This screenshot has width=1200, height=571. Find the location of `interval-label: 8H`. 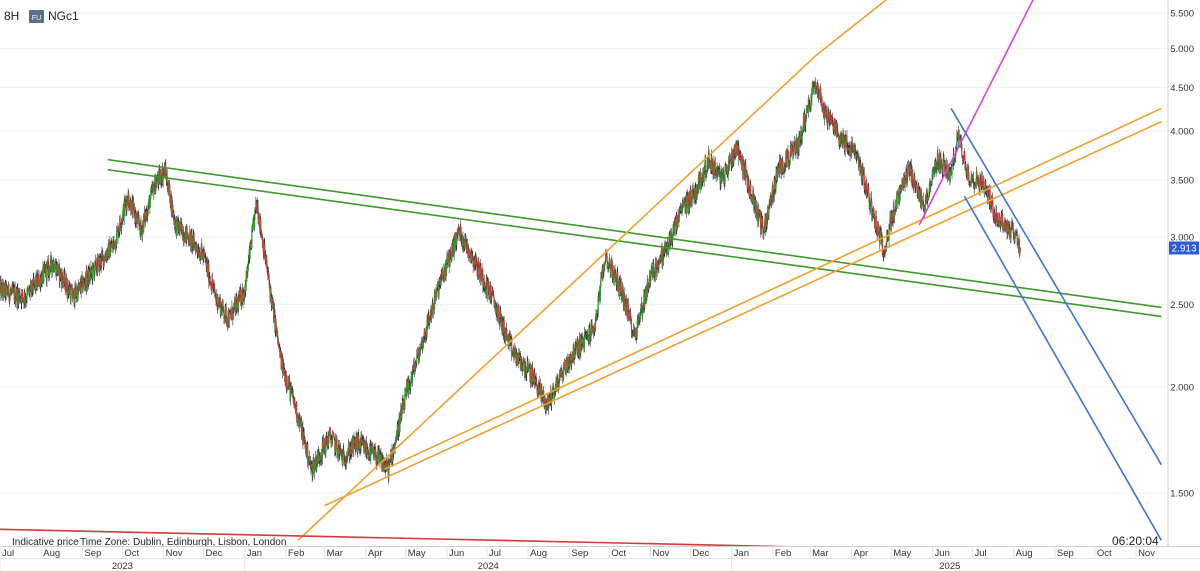

interval-label: 8H is located at coordinates (11, 16).